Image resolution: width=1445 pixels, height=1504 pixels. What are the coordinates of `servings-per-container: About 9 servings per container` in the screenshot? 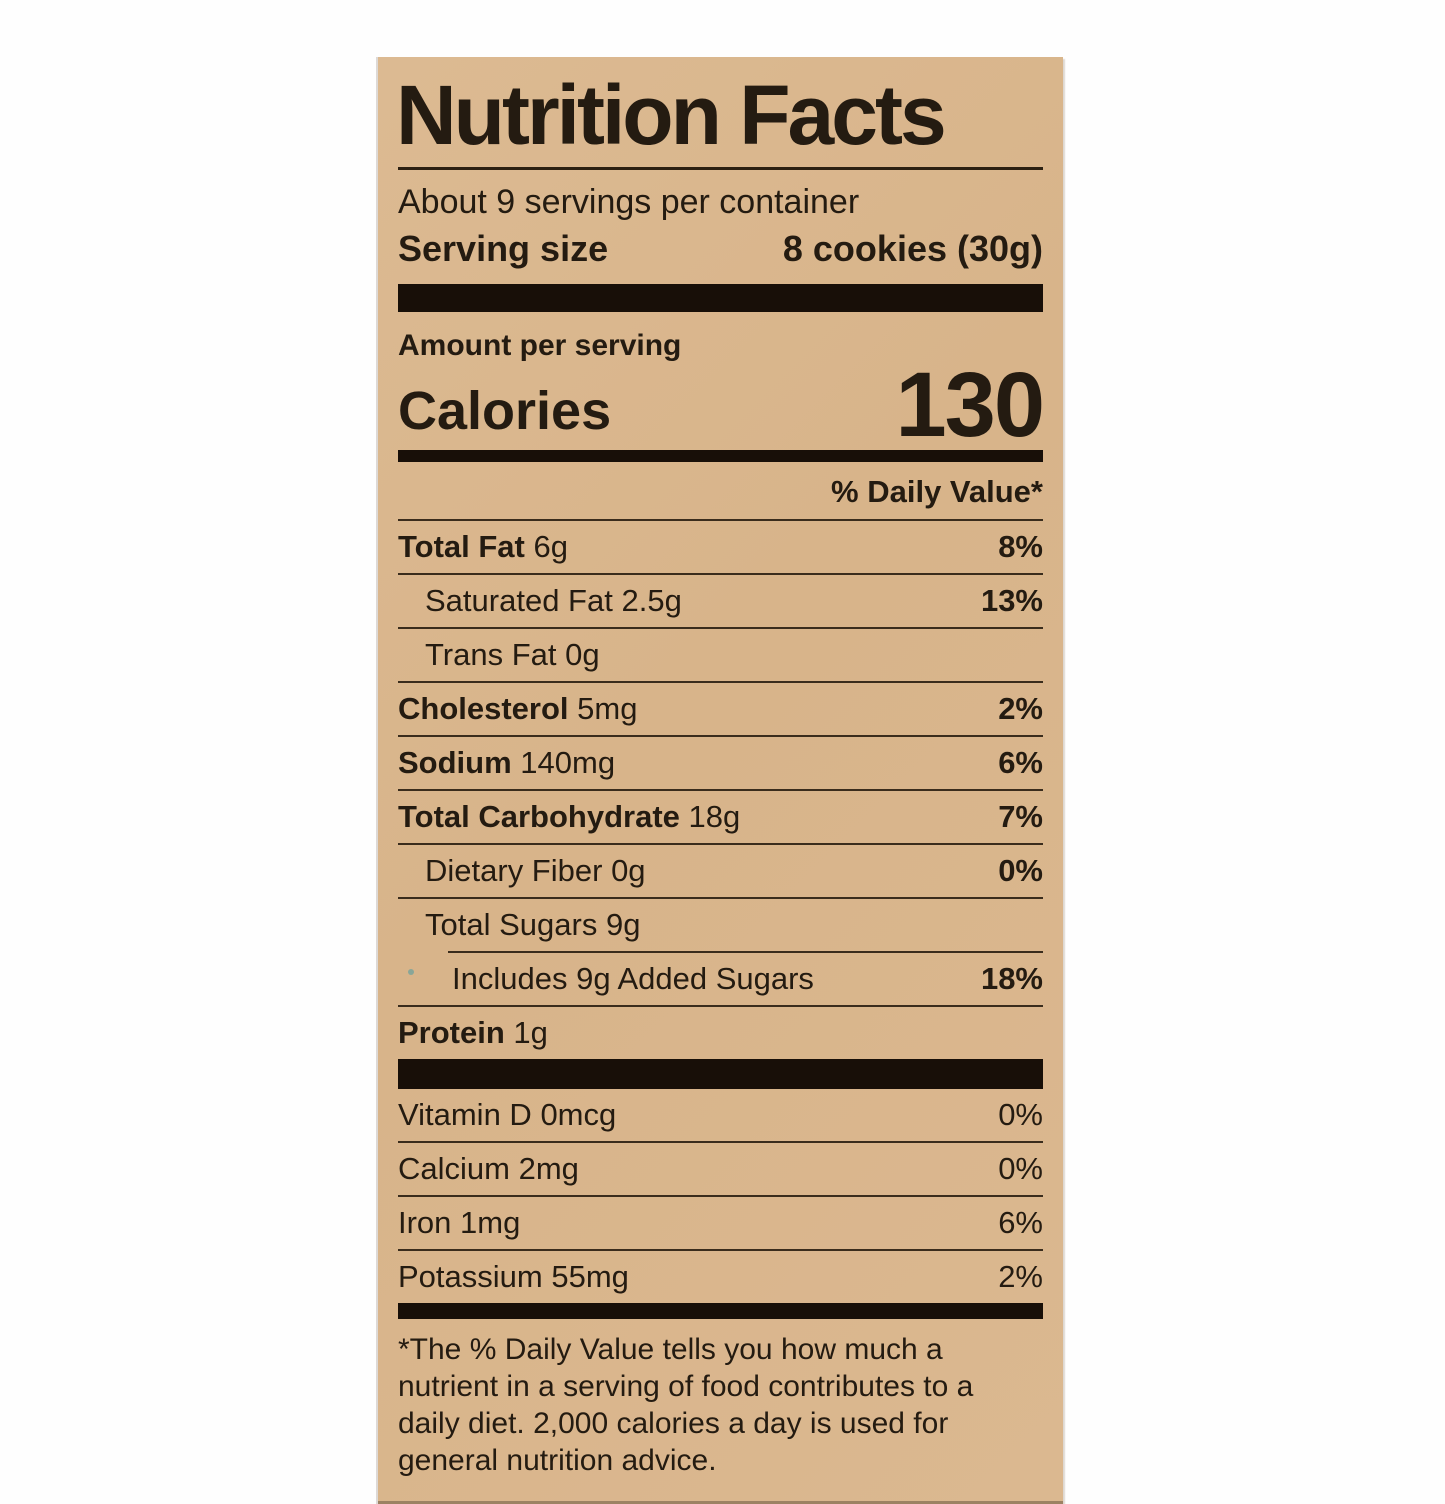 It's located at (629, 202).